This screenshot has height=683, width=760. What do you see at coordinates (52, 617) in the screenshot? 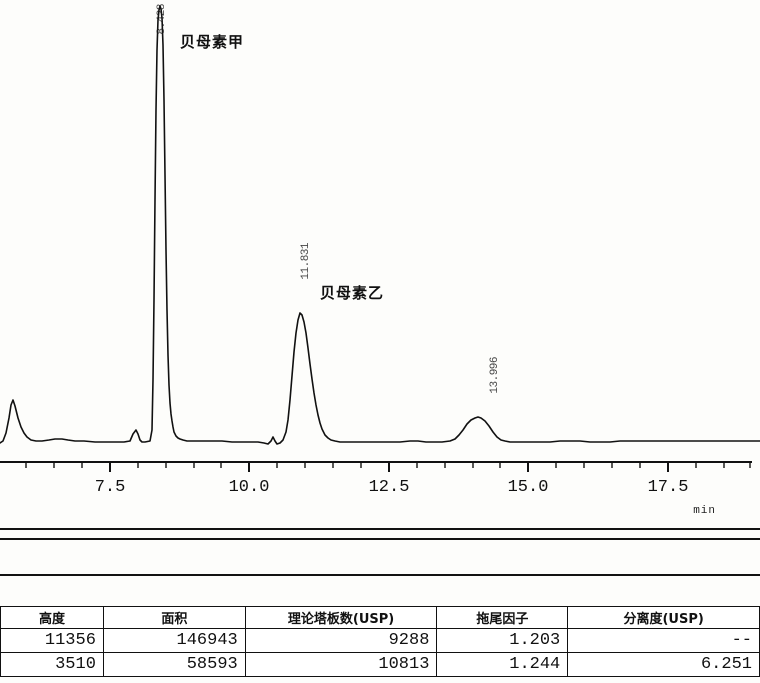
I see `column-header-height: 高度` at bounding box center [52, 617].